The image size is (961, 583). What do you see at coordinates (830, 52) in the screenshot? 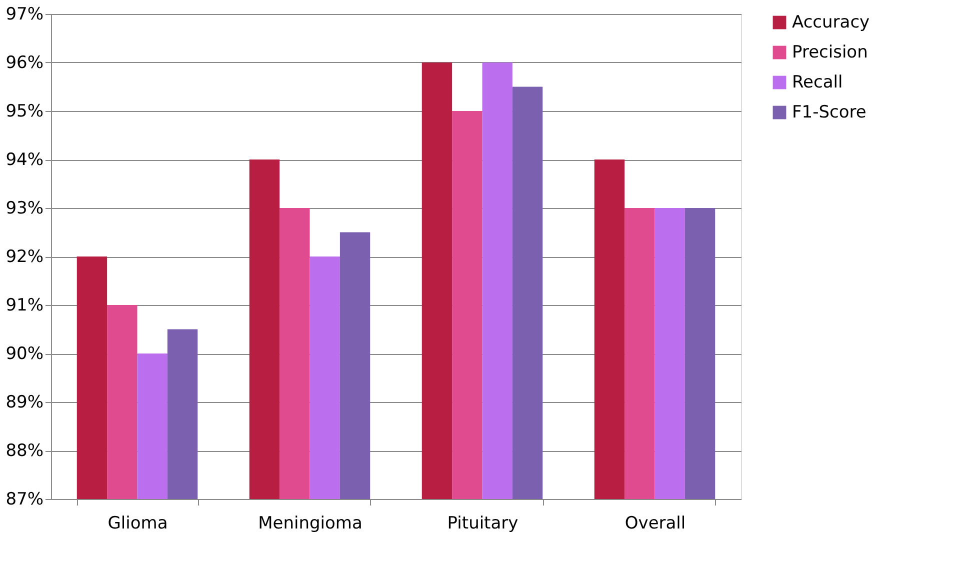
I see `legend-label: Precision` at bounding box center [830, 52].